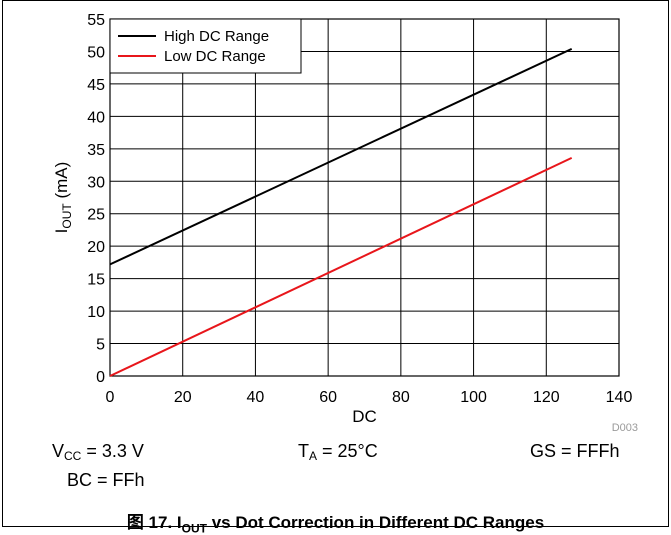  I want to click on x-tick-label: 60, so click(328, 397).